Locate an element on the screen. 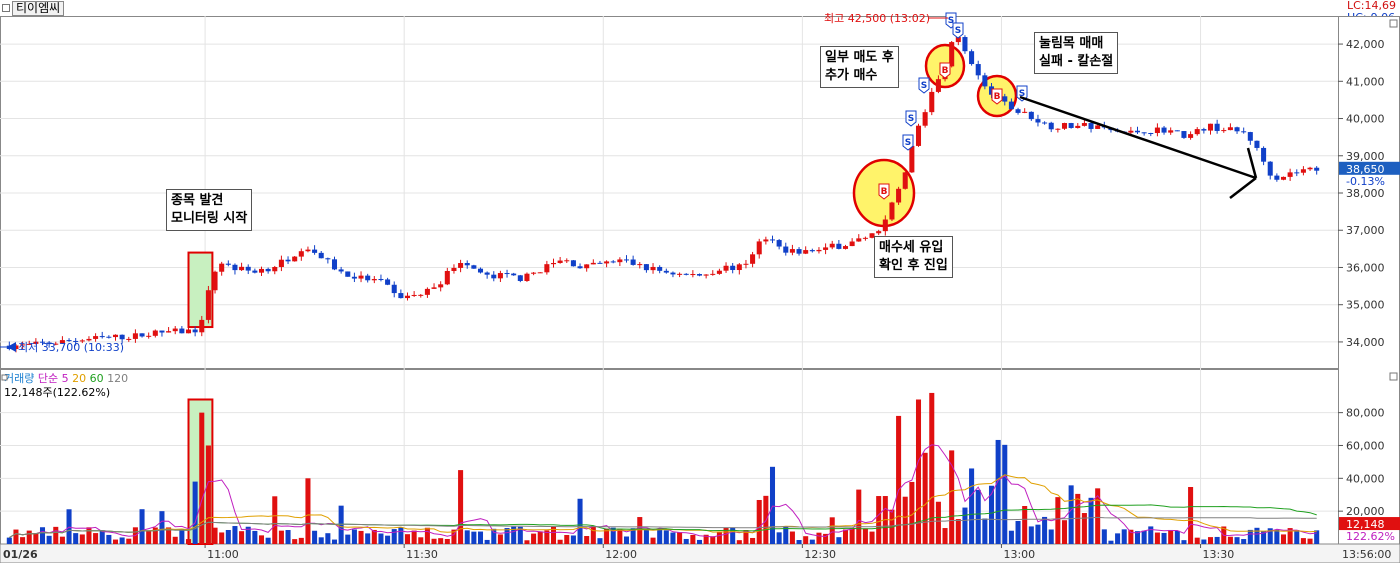 The width and height of the screenshot is (1400, 563). volume-legend-item: 5 is located at coordinates (67, 378).